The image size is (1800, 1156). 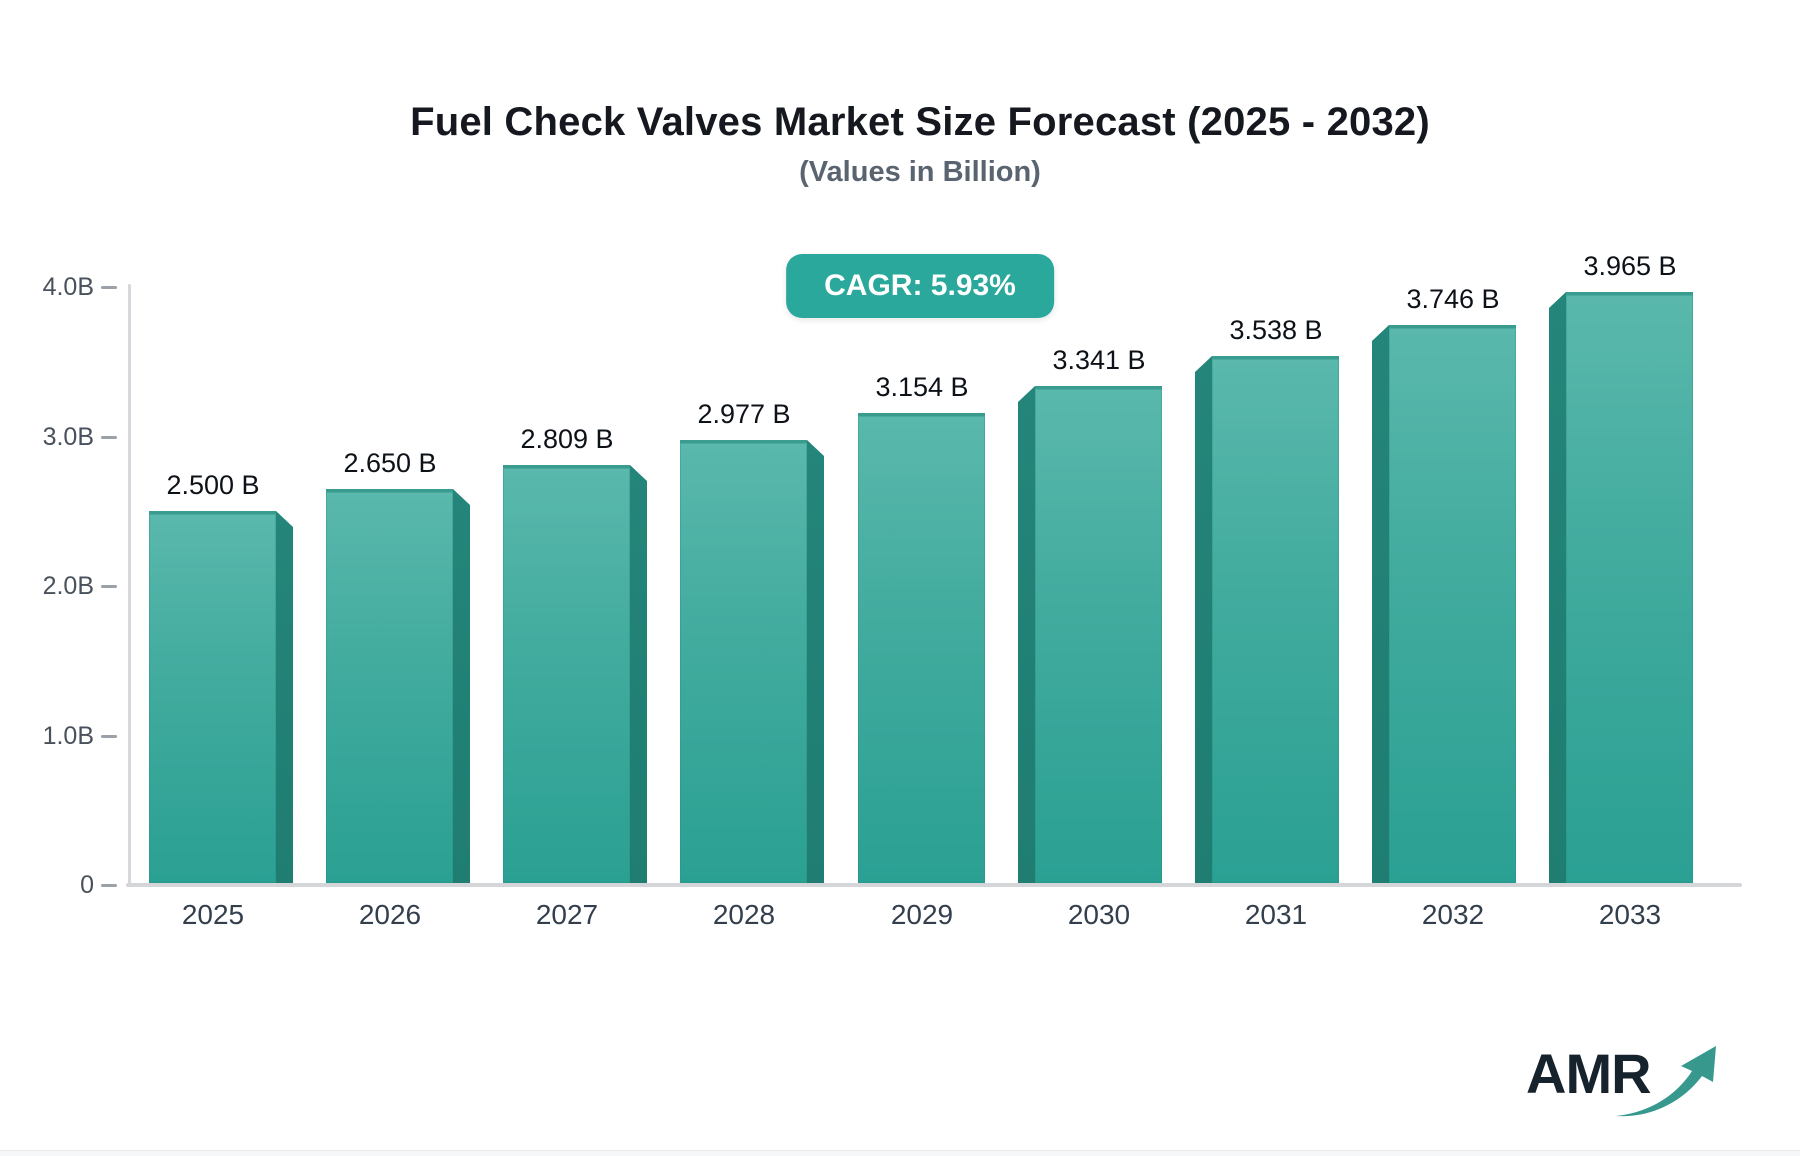 I want to click on bar-value-label: 2.500 B, so click(x=213, y=485).